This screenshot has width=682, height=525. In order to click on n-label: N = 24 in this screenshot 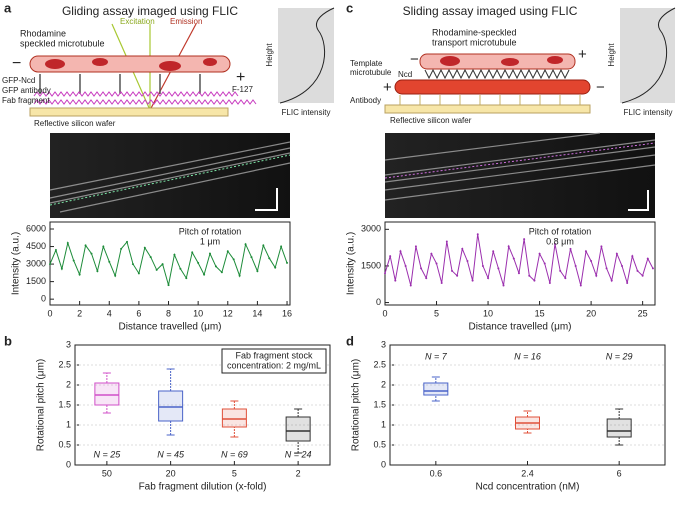, I will do `click(298, 454)`.